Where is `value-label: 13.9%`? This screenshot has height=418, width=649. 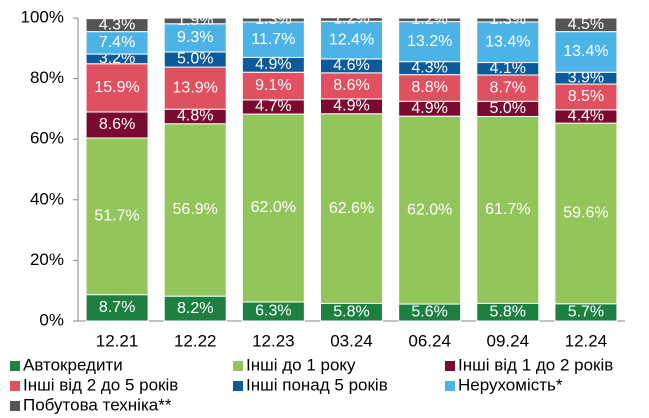
value-label: 13.9% is located at coordinates (195, 87).